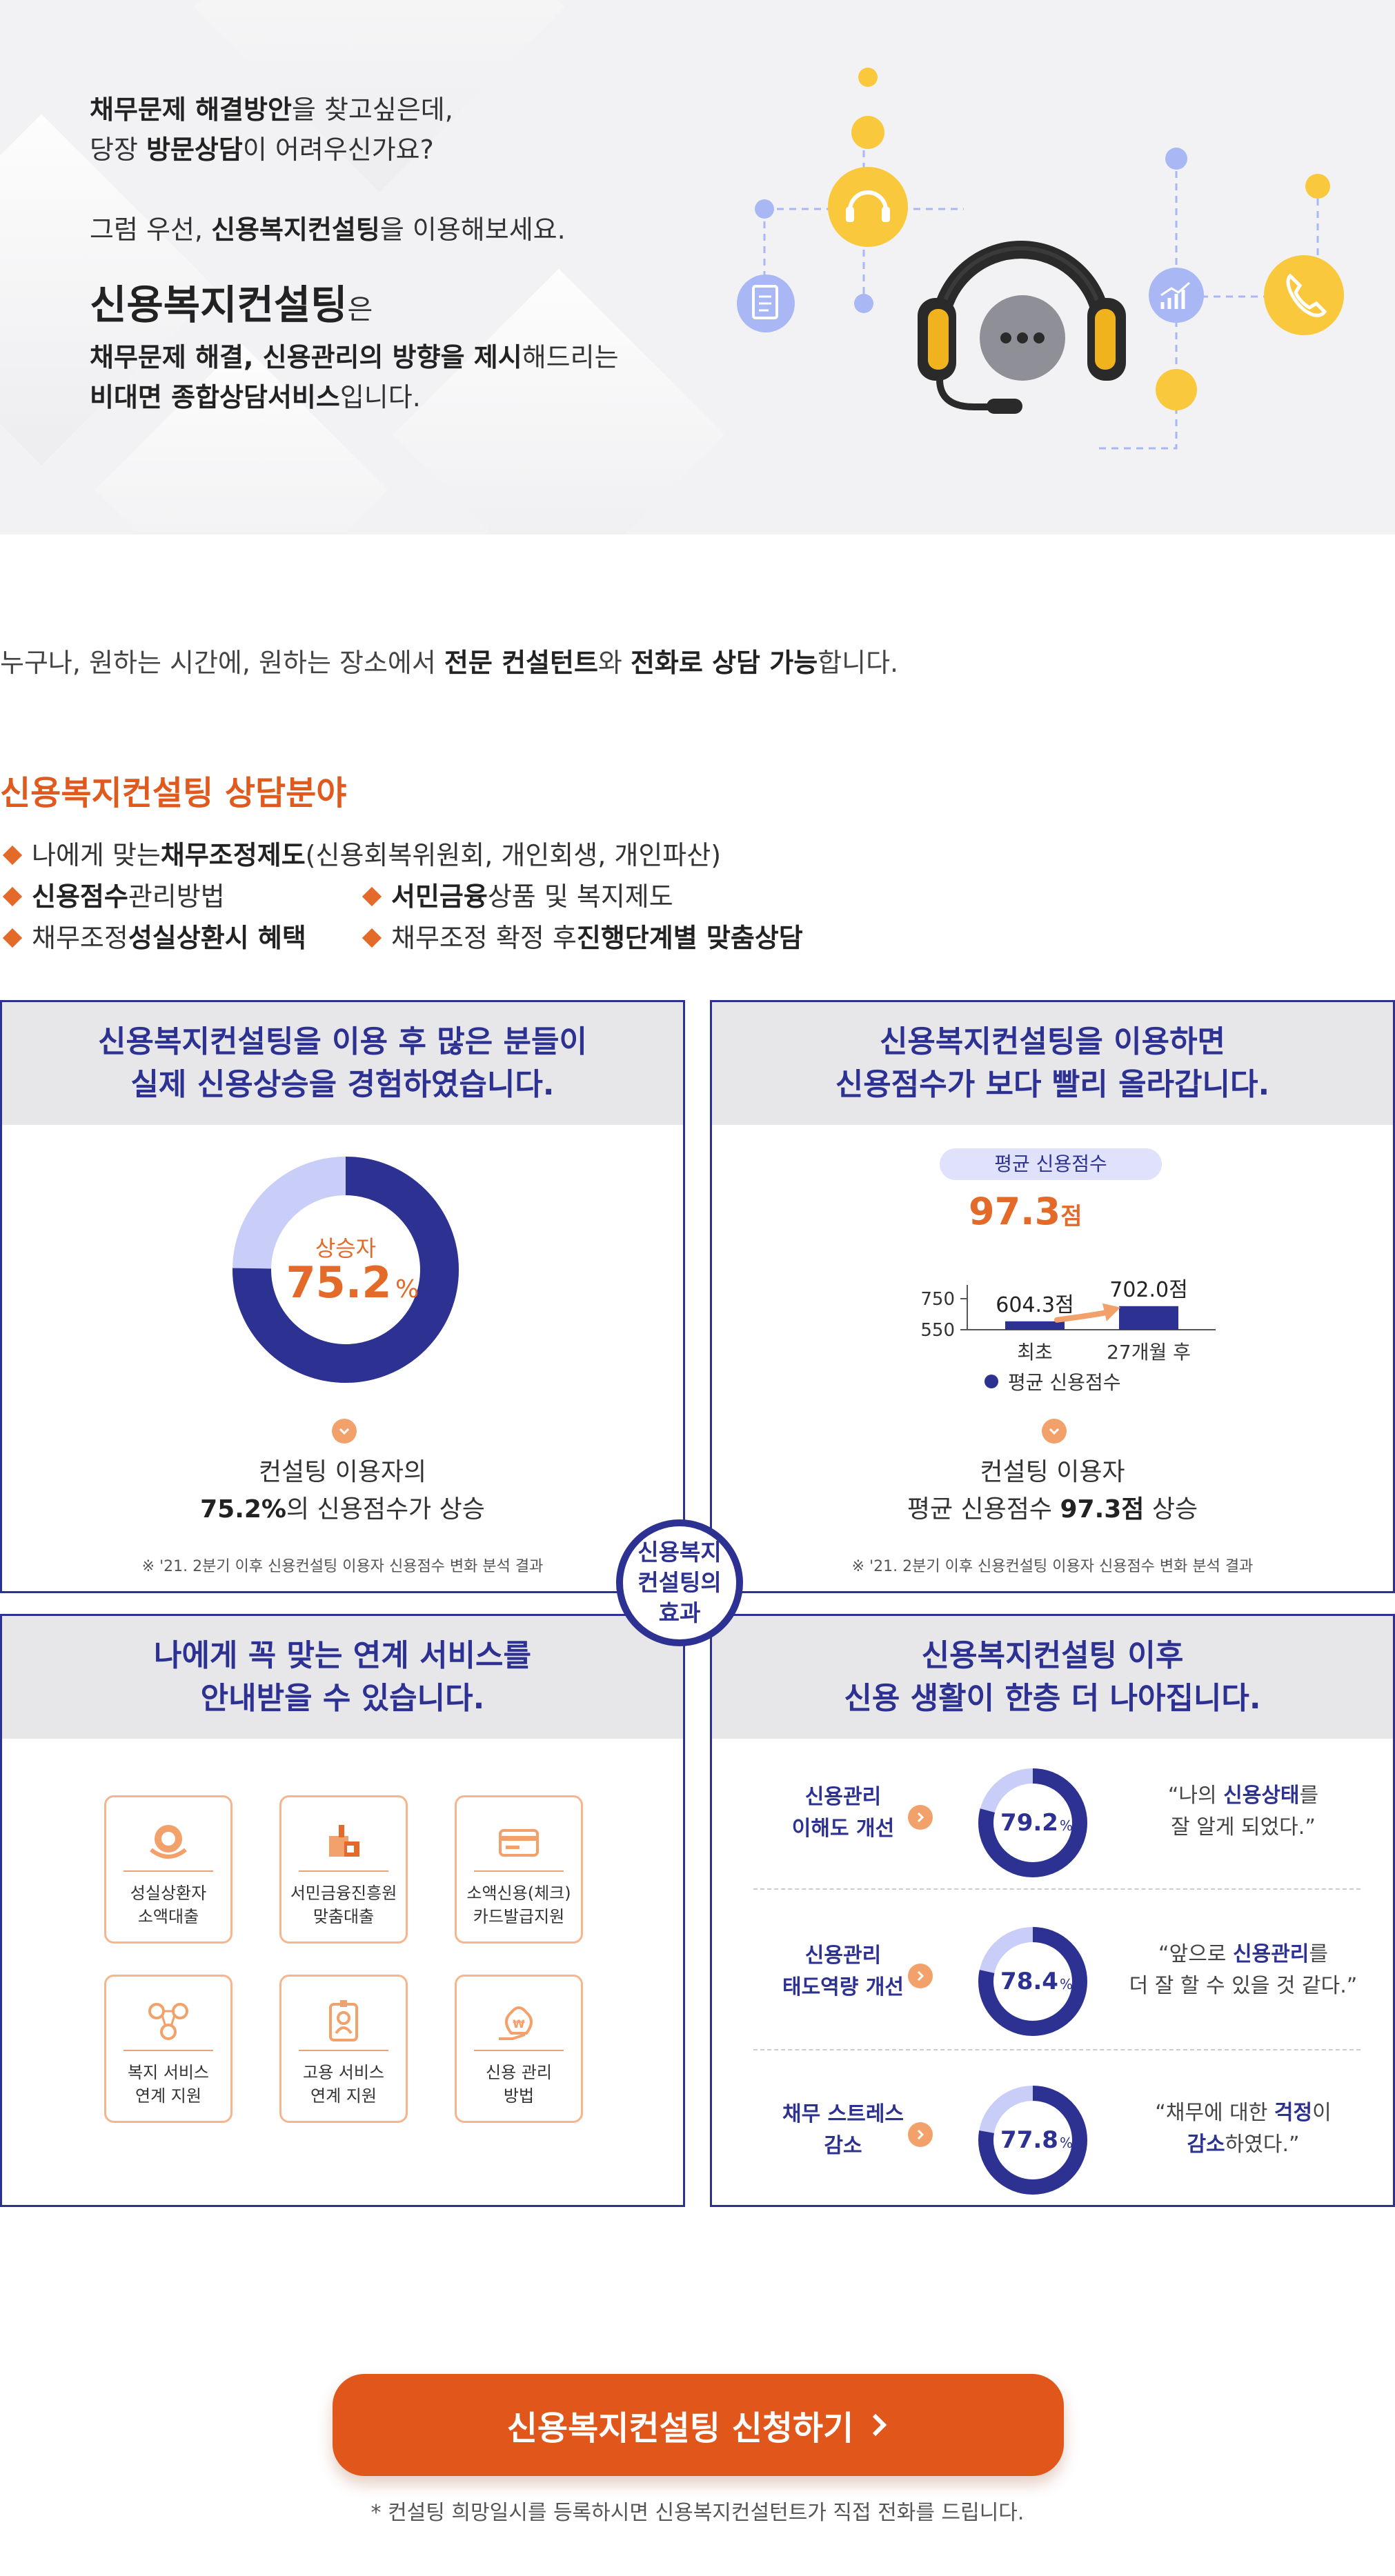 This screenshot has width=1395, height=2576. Describe the element at coordinates (868, 207) in the screenshot. I see `support-icon` at that location.